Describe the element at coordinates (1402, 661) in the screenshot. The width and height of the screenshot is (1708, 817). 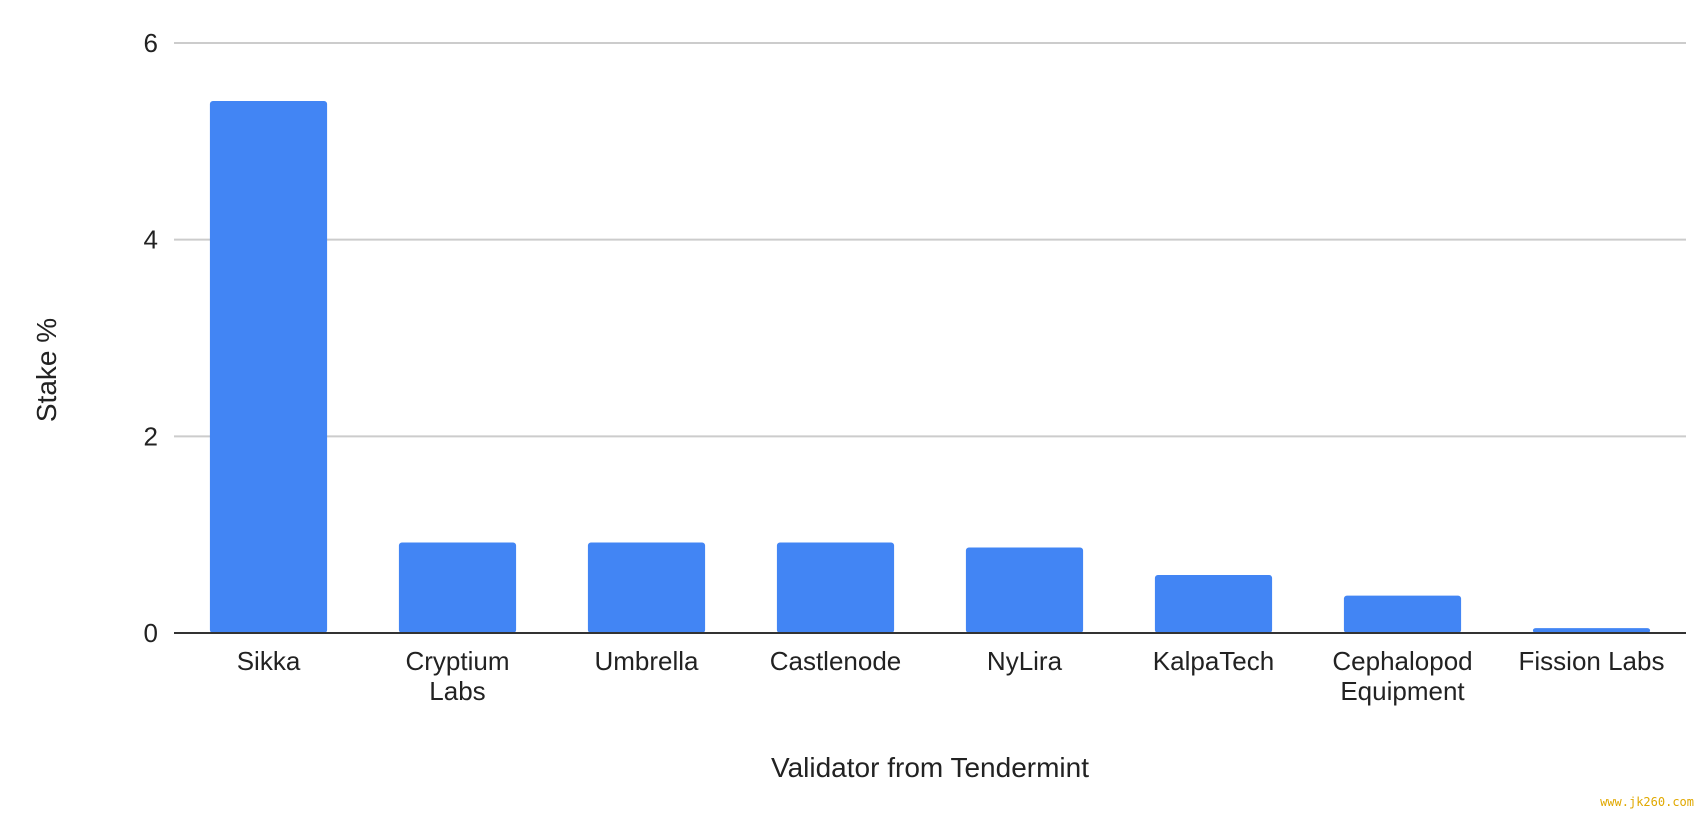
I see `x-tick-label-line: Cephalopod` at that location.